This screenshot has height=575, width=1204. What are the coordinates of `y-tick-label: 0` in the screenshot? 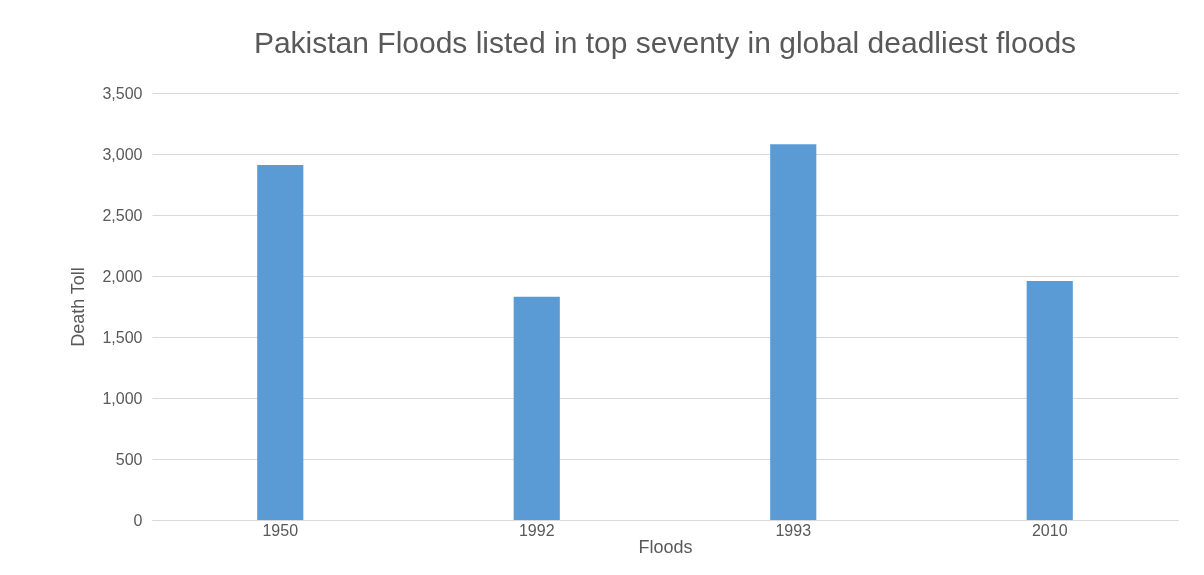 It's located at (138, 520).